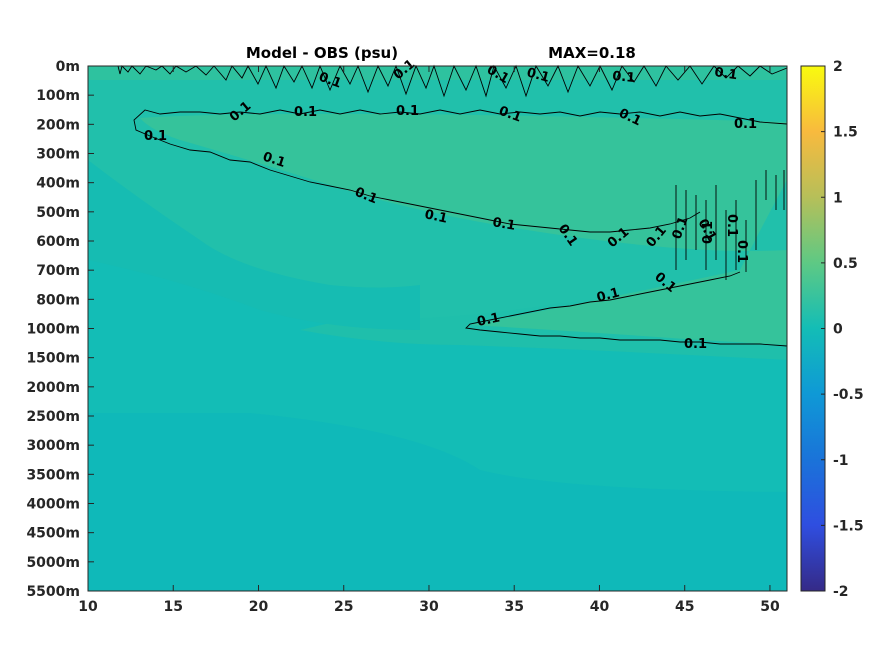 This screenshot has height=656, width=875. What do you see at coordinates (841, 461) in the screenshot?
I see `colorbar-tick-label: -1` at bounding box center [841, 461].